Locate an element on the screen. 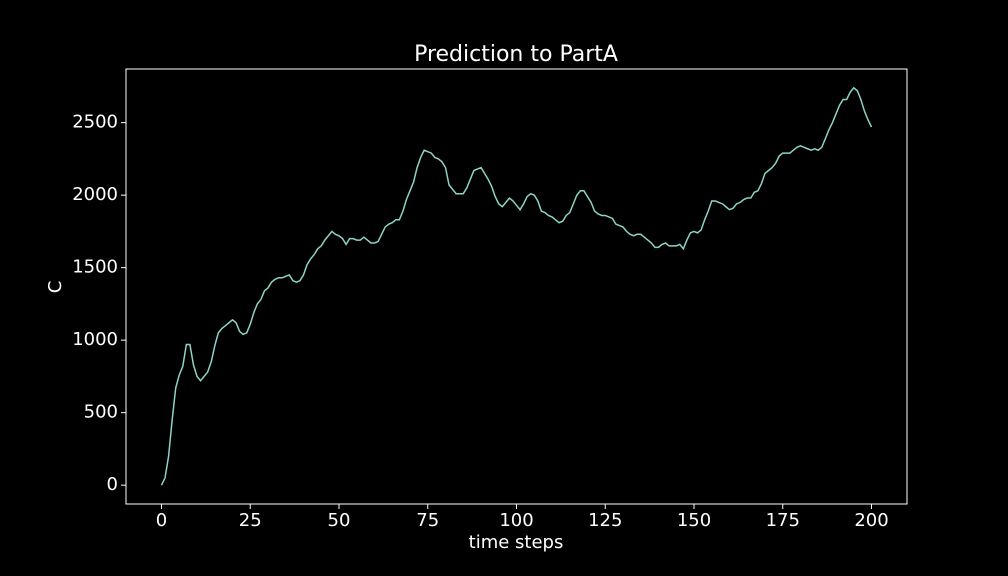 Image resolution: width=1008 pixels, height=576 pixels. x-tick-label: 25 is located at coordinates (250, 520).